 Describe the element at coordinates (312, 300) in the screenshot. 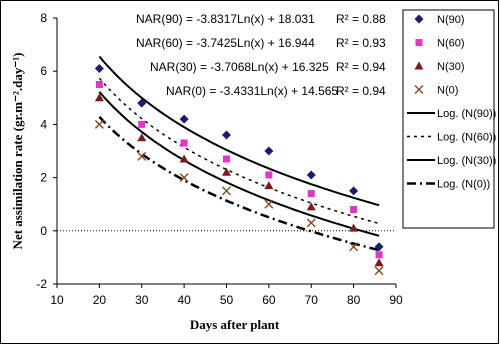

I see `x-tick-label: 70` at that location.